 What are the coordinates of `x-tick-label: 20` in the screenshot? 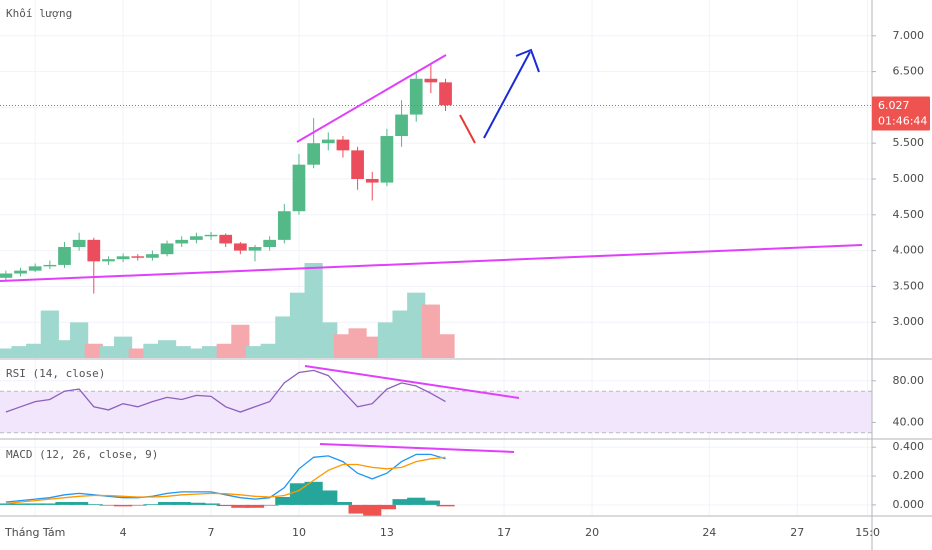 It's located at (592, 532).